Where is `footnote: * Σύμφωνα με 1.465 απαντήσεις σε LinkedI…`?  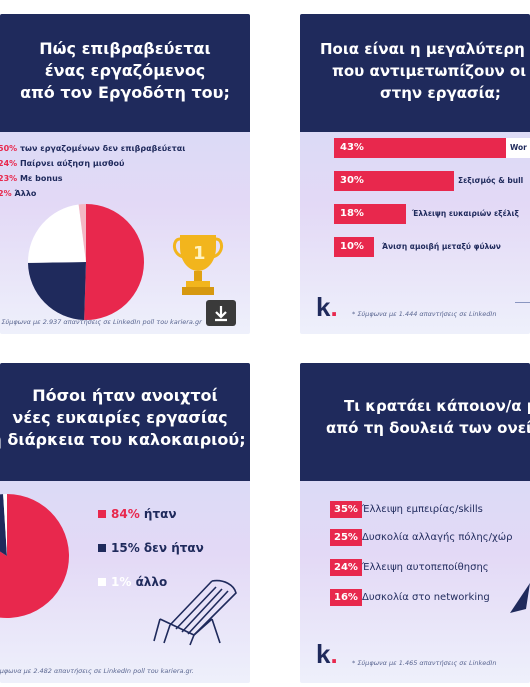
footnote: * Σύμφωνα με 1.465 απαντήσεις σε LinkedI… is located at coordinates (424, 663).